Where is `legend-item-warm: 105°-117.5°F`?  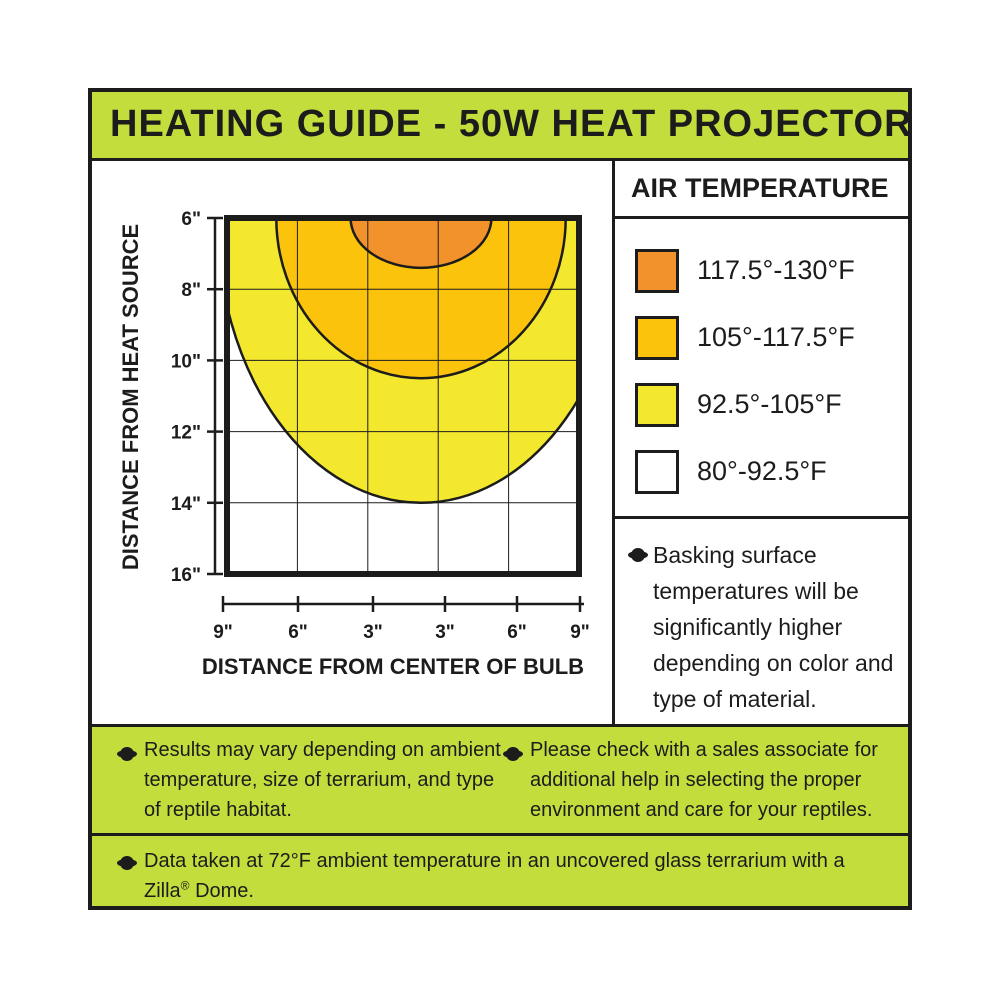
legend-item-warm: 105°-117.5°F is located at coordinates (770, 340).